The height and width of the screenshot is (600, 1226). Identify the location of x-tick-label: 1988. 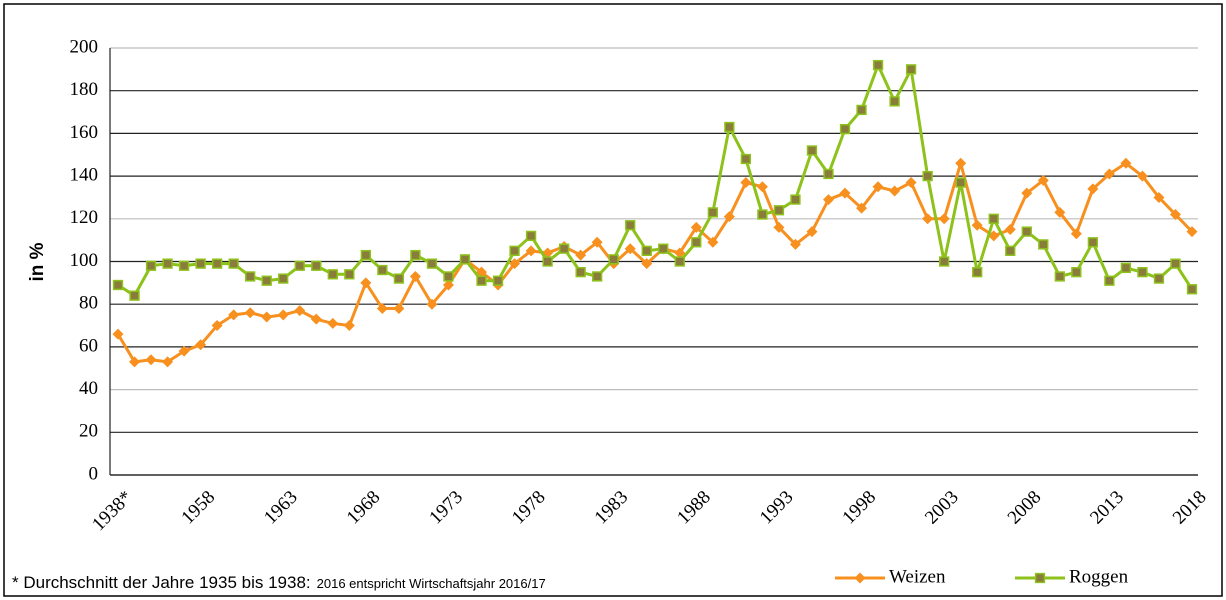
(694, 508).